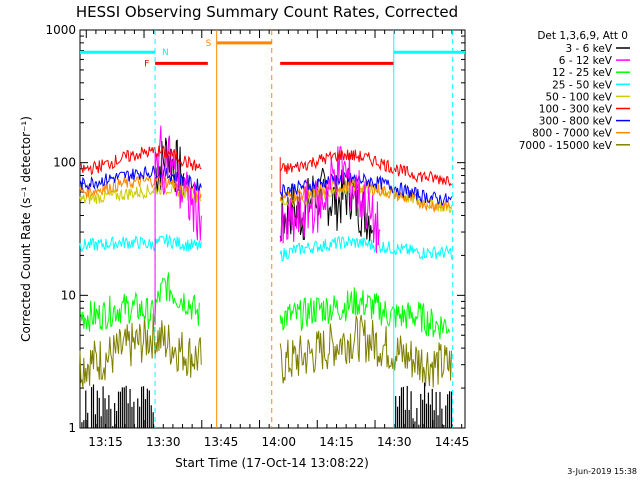 Image resolution: width=640 pixels, height=480 pixels. I want to click on legend-label: 25 - 50 keV, so click(582, 85).